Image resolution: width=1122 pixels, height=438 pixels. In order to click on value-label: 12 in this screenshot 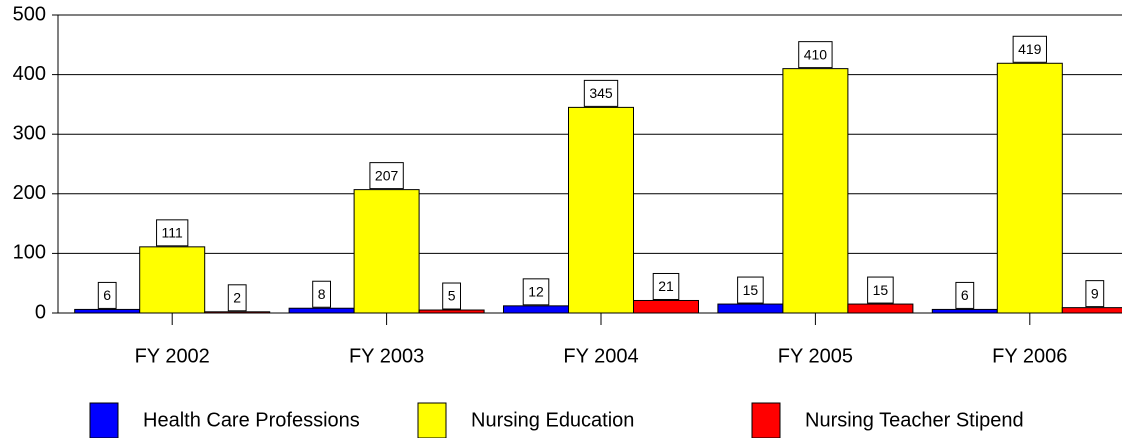, I will do `click(536, 292)`.